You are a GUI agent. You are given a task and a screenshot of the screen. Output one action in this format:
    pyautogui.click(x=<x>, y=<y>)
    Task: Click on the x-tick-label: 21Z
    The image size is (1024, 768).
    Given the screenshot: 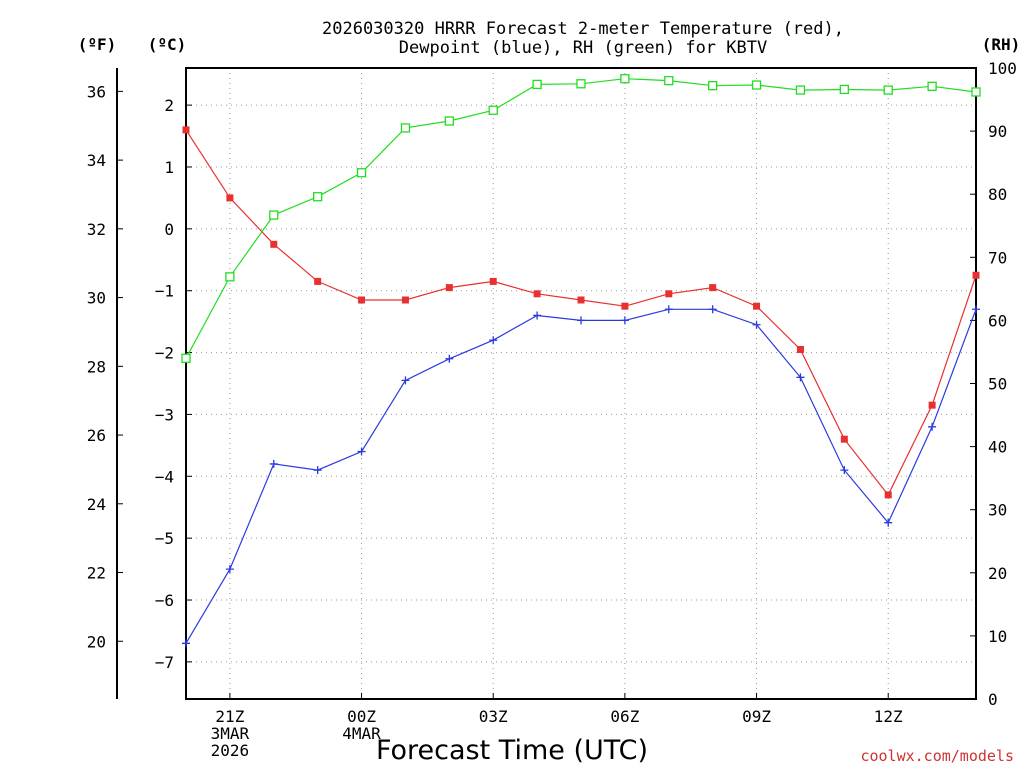 What is the action you would take?
    pyautogui.click(x=229, y=716)
    